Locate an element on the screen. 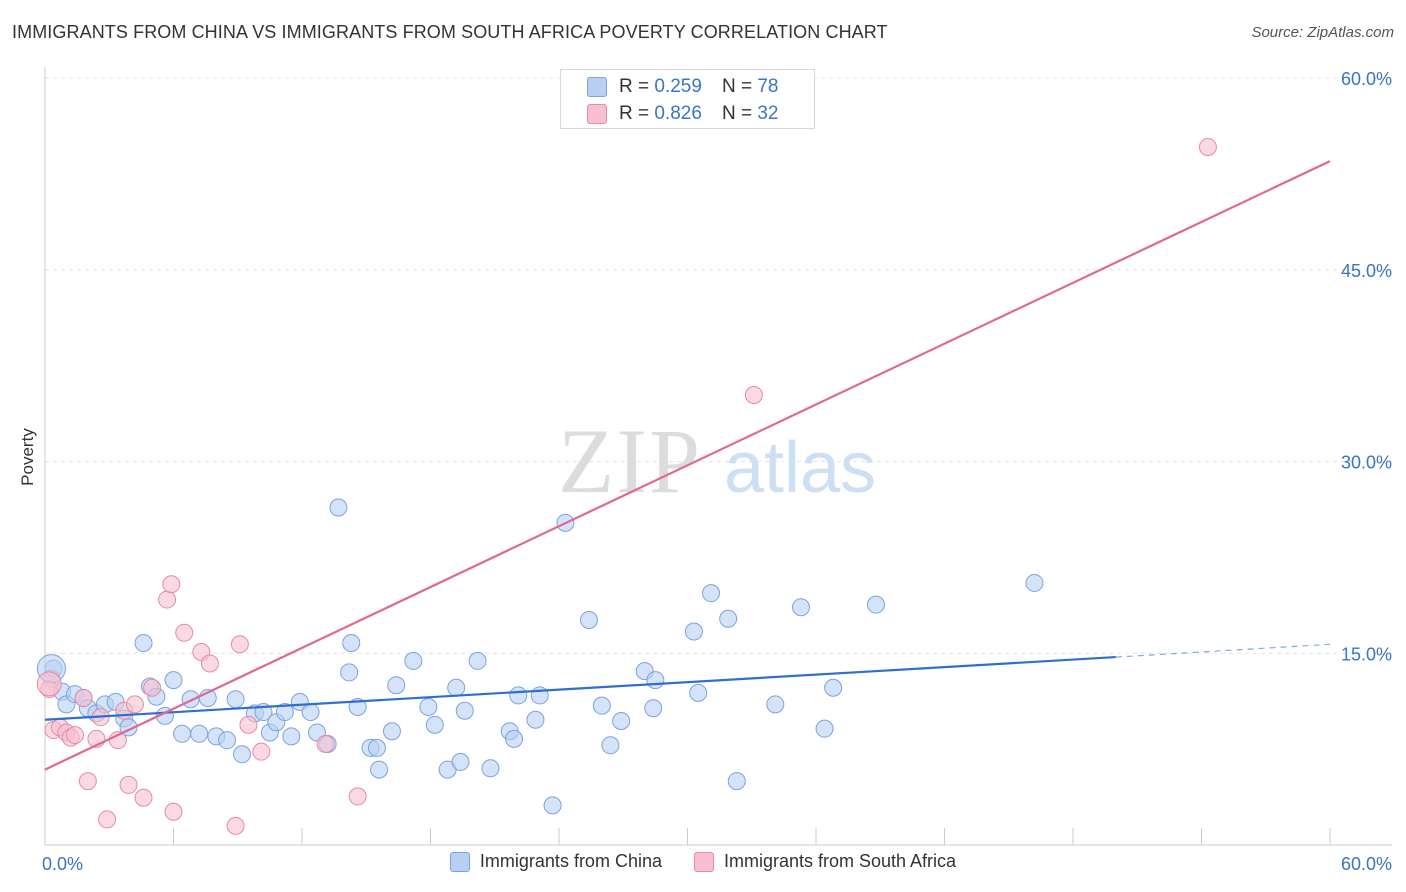 The height and width of the screenshot is (892, 1406). china-legend-swatch is located at coordinates (459, 861).